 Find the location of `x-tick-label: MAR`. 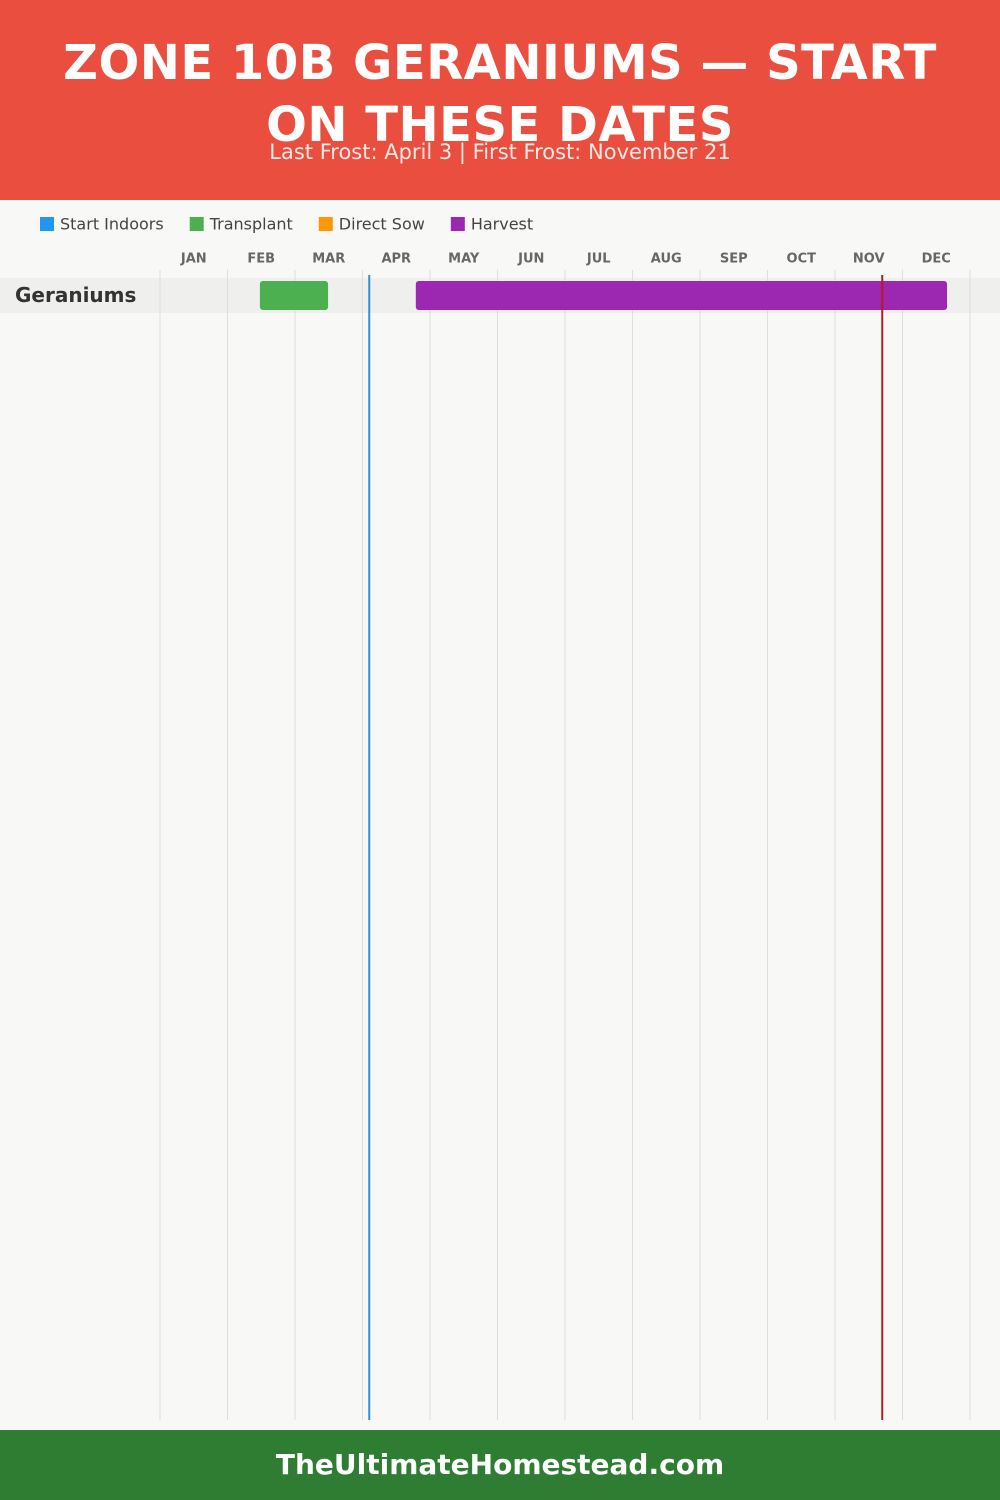

x-tick-label: MAR is located at coordinates (328, 259).